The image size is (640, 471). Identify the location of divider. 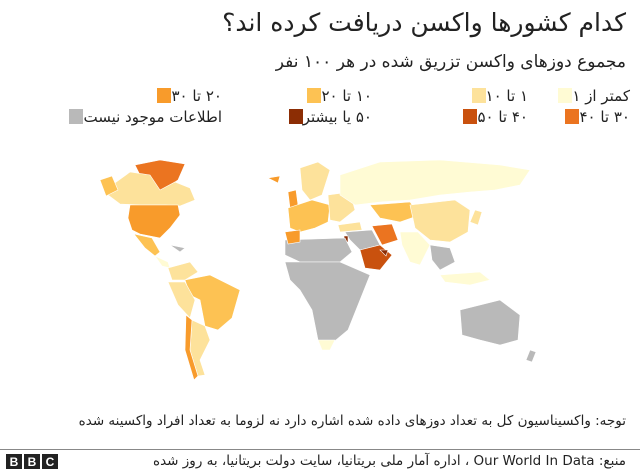
(320, 449).